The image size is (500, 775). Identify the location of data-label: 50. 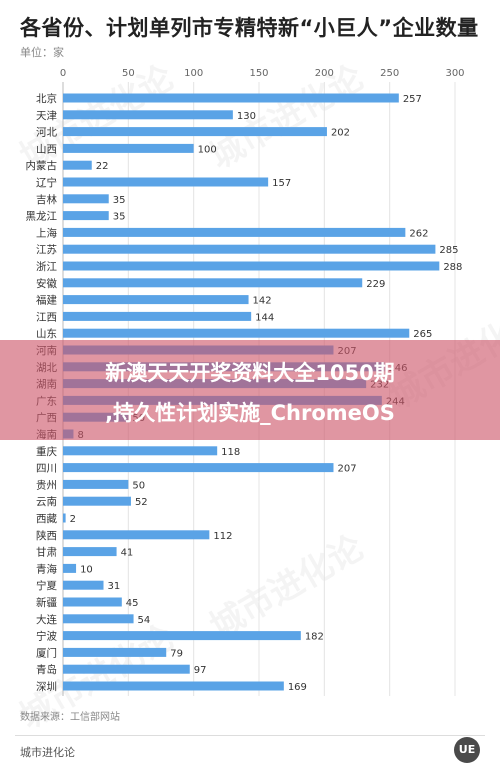
(138, 485).